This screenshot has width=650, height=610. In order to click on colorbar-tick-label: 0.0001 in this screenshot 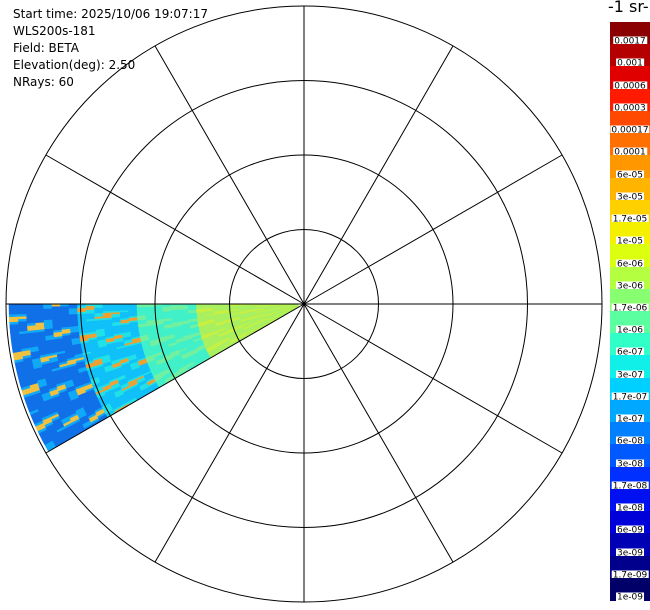, I will do `click(630, 153)`.